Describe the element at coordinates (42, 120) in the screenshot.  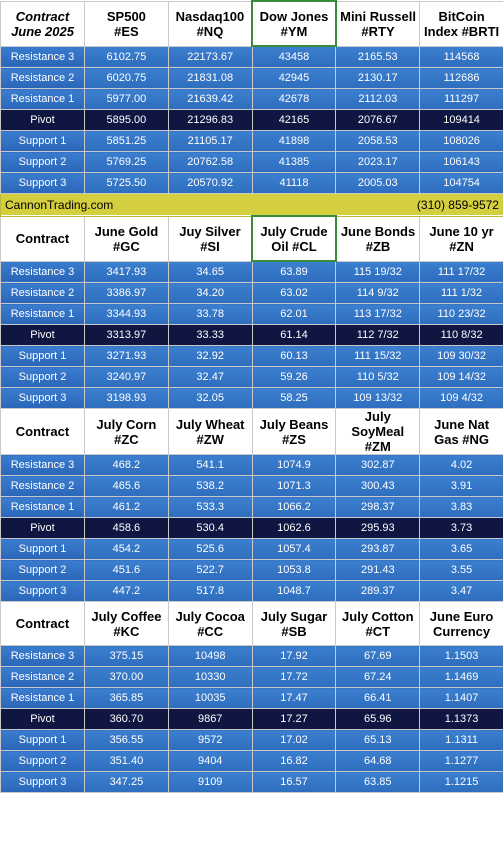
I see `level-label: Pivot` at that location.